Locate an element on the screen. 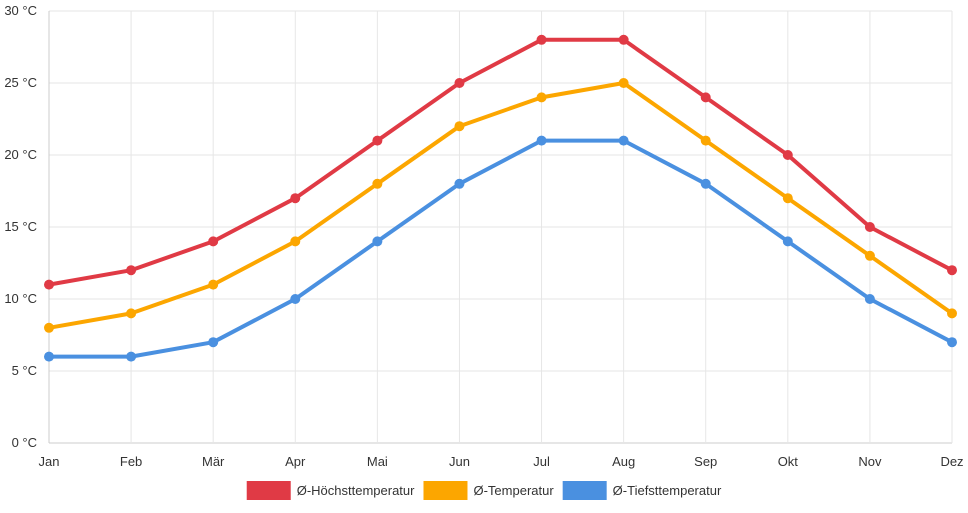 Image resolution: width=968 pixels, height=513 pixels. legend-item-2: Ø-Tiefsttemperatur is located at coordinates (642, 490).